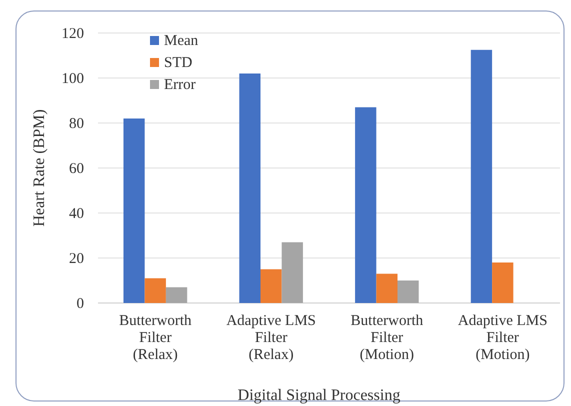  What do you see at coordinates (181, 41) in the screenshot?
I see `legend-label: Mean` at bounding box center [181, 41].